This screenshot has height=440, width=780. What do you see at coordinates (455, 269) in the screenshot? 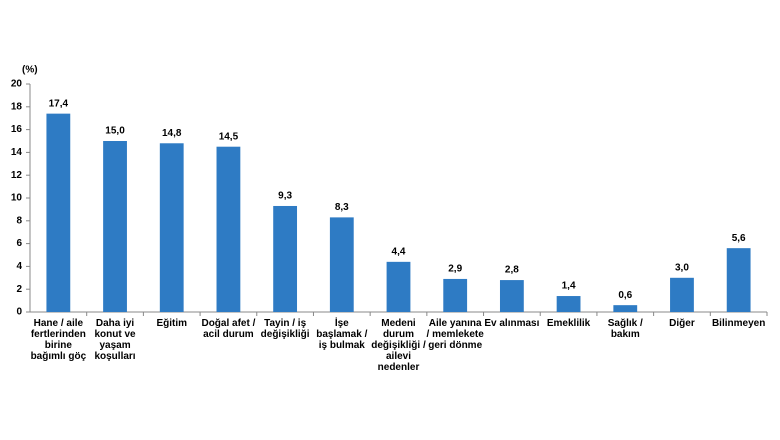
I see `value-label: 2,9` at bounding box center [455, 269].